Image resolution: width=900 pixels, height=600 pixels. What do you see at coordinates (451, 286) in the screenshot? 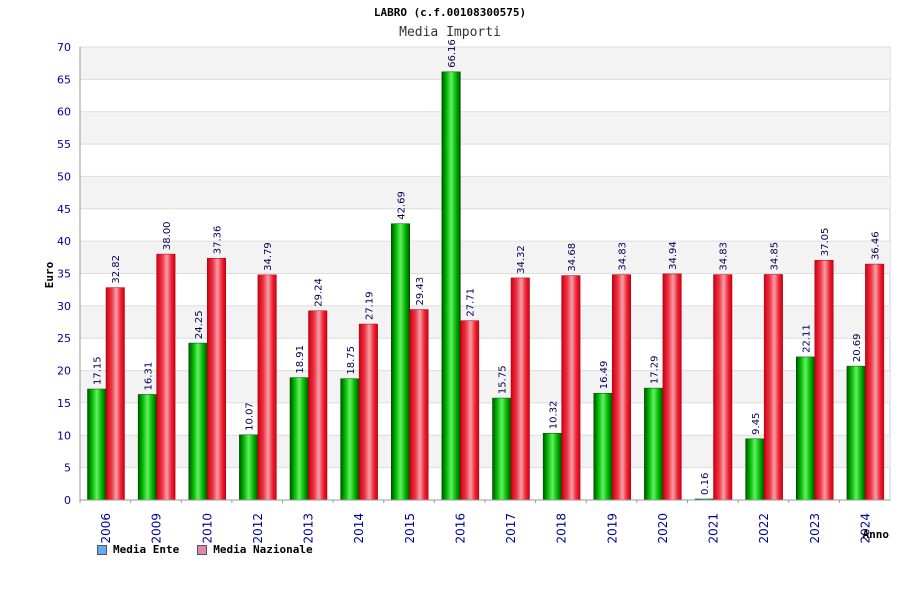
I see `bar-media-ente-2016` at bounding box center [451, 286].